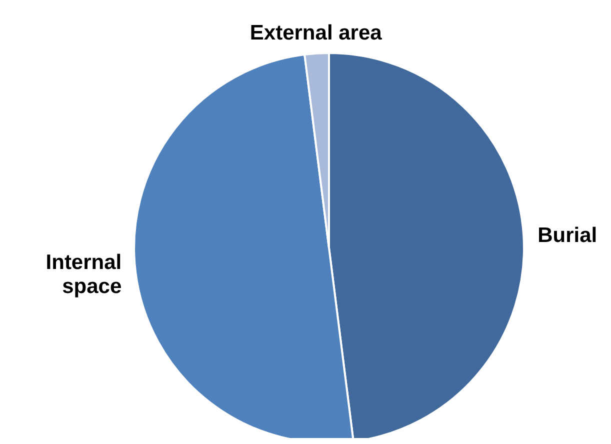  I want to click on slice-label: Internal space, so click(84, 274).